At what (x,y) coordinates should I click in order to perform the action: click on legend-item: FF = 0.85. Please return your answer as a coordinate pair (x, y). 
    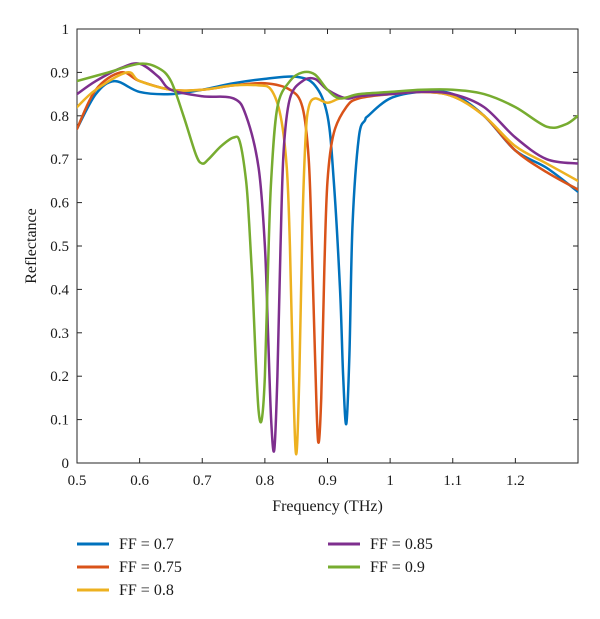
    Looking at the image, I should click on (380, 544).